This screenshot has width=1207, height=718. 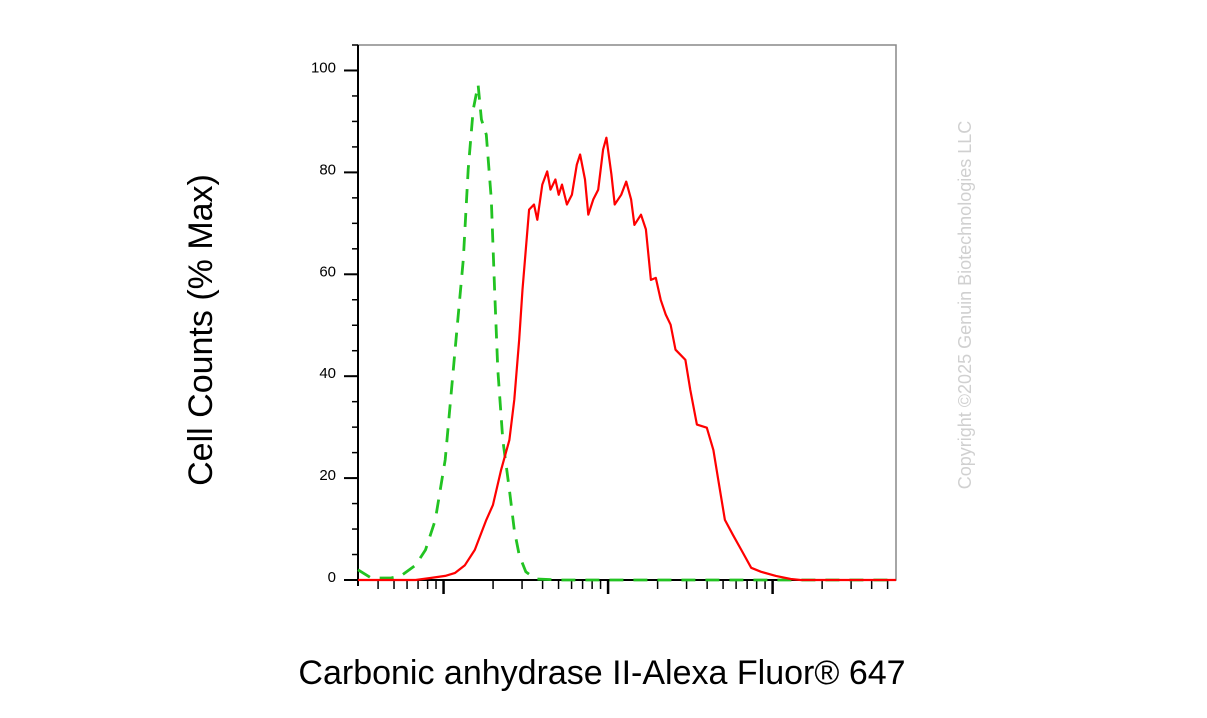 I want to click on y-tick-label: 100, so click(x=323, y=67).